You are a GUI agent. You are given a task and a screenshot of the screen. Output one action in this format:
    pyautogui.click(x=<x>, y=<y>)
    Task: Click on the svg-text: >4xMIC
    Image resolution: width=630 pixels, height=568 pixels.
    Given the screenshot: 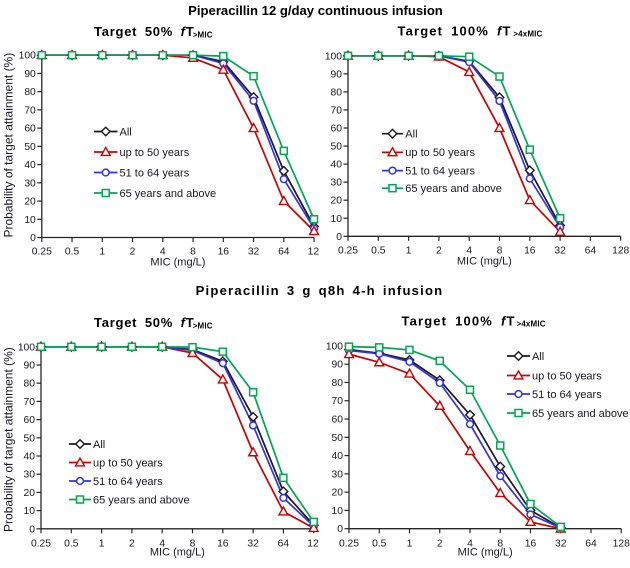 What is the action you would take?
    pyautogui.click(x=531, y=324)
    